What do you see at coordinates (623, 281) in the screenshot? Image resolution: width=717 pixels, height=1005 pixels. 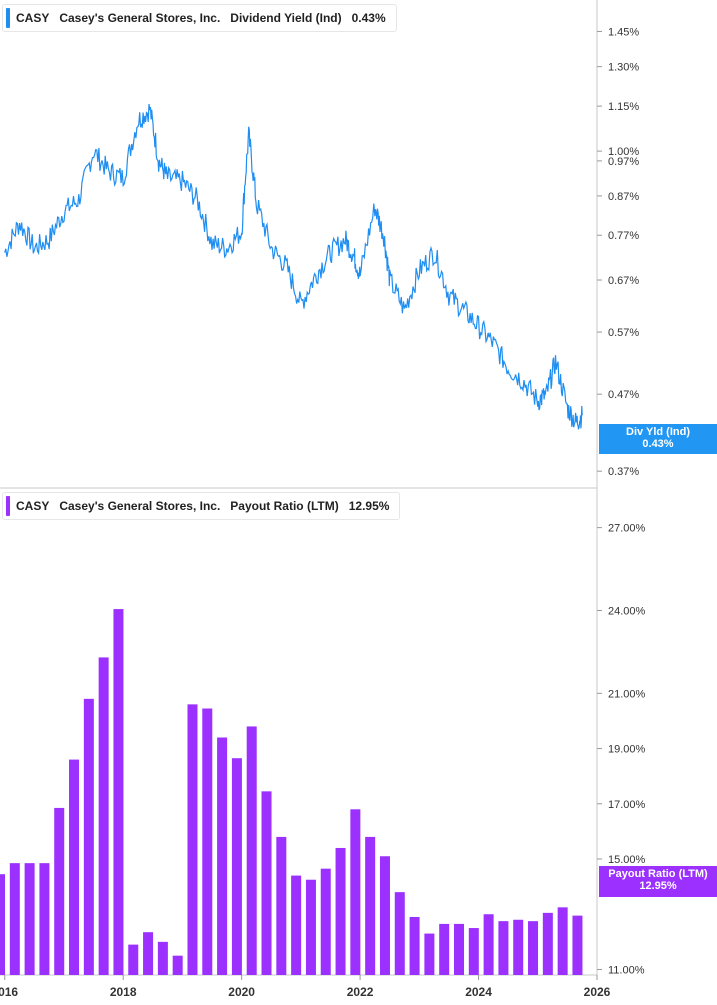 I see `yield-tick-label: 0.67%` at bounding box center [623, 281].